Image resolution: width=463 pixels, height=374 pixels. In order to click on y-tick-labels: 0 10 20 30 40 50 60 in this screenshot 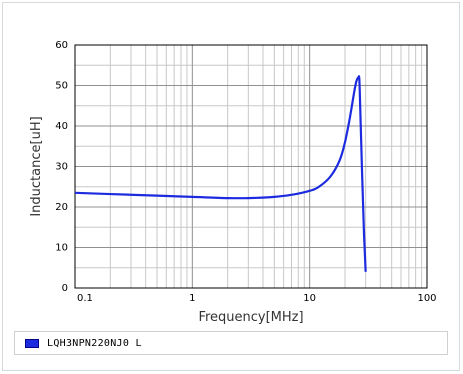, I will do `click(61, 167)`.